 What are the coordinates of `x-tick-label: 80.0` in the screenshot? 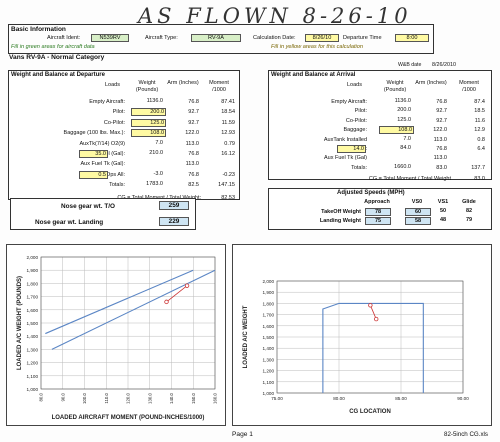 It's located at (41, 396).